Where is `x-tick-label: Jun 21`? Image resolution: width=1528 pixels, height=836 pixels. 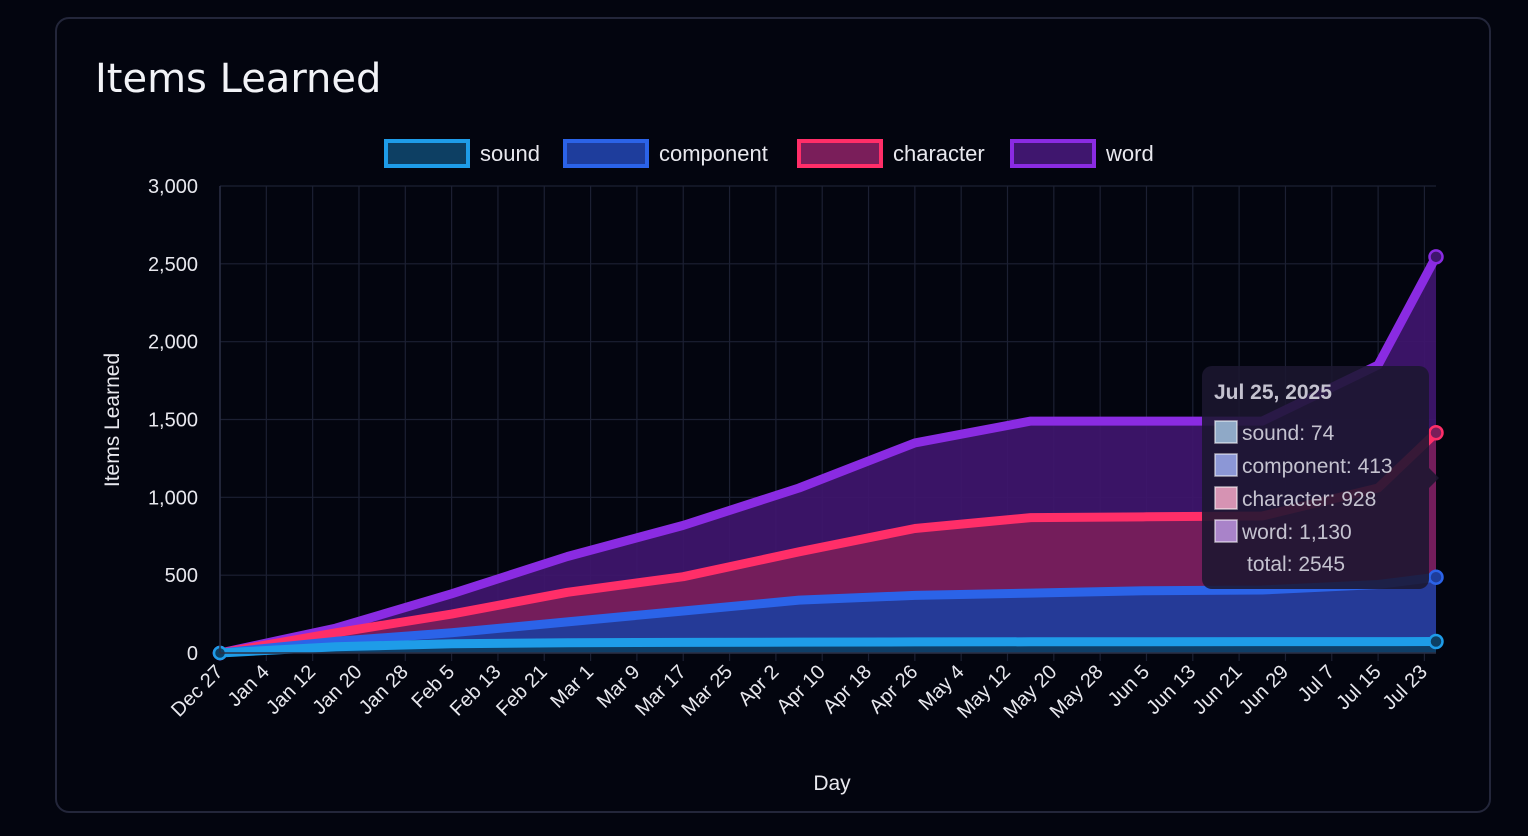 x-tick-label: Jun 21 is located at coordinates (1218, 690).